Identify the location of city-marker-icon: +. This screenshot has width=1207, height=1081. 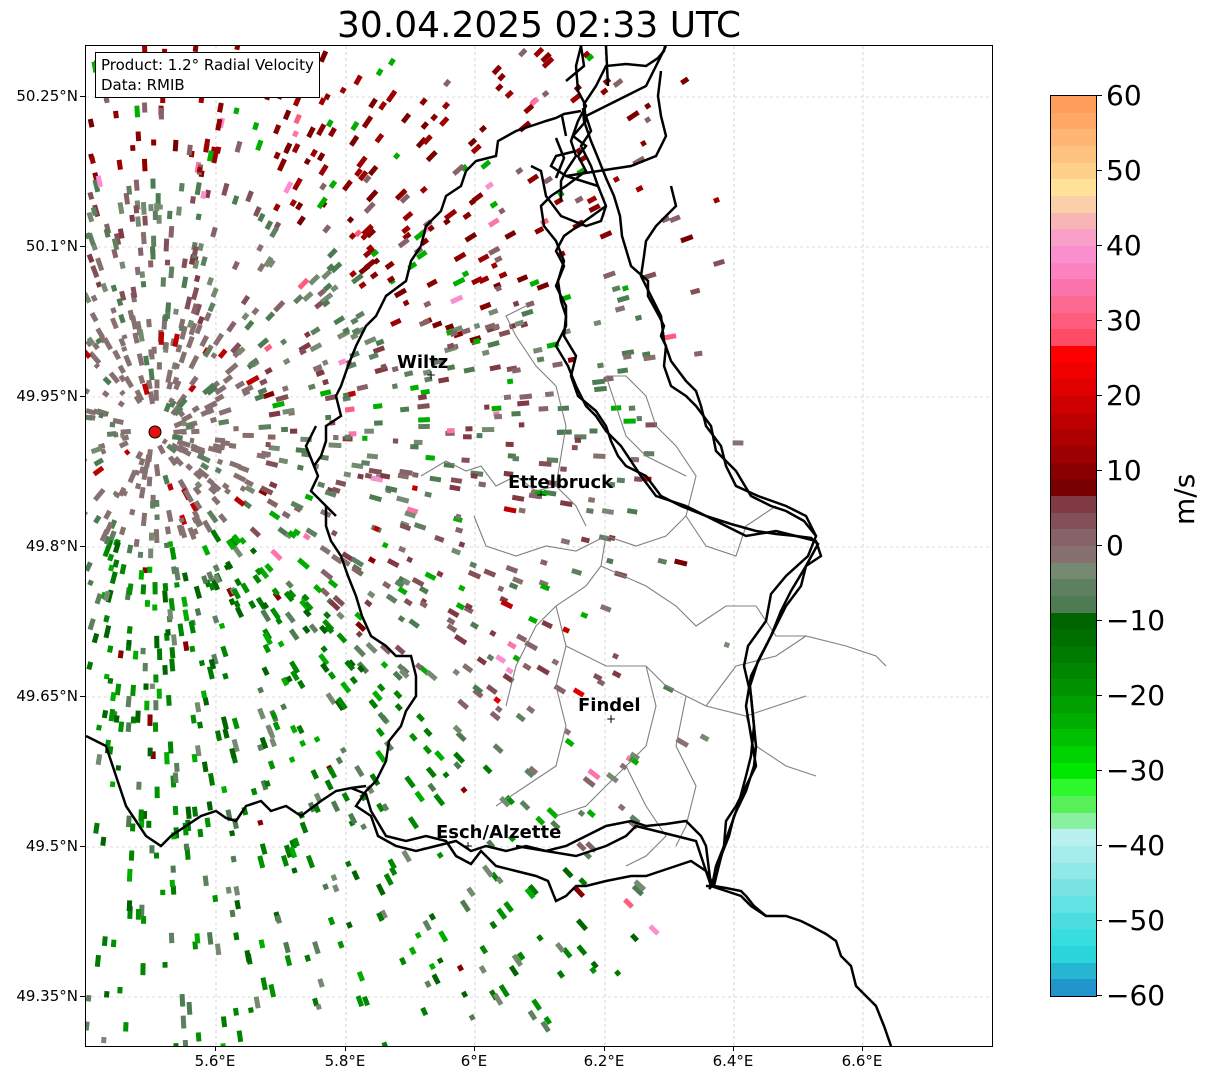
(468, 846).